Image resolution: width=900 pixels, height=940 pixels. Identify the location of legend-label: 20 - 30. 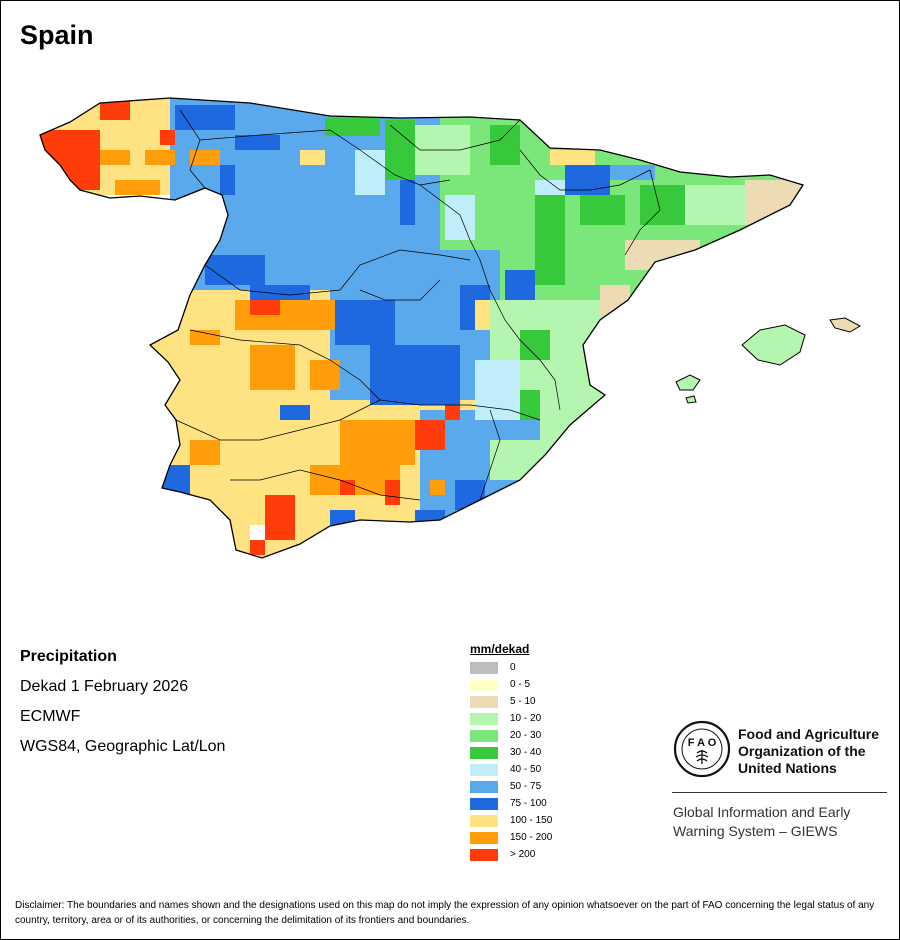
(526, 735).